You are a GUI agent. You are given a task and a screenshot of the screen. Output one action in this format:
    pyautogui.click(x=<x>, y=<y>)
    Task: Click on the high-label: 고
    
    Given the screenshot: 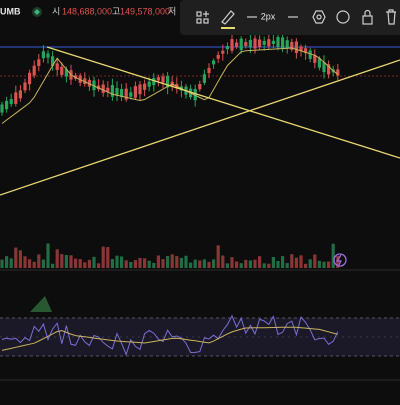 What is the action you would take?
    pyautogui.click(x=116, y=11)
    